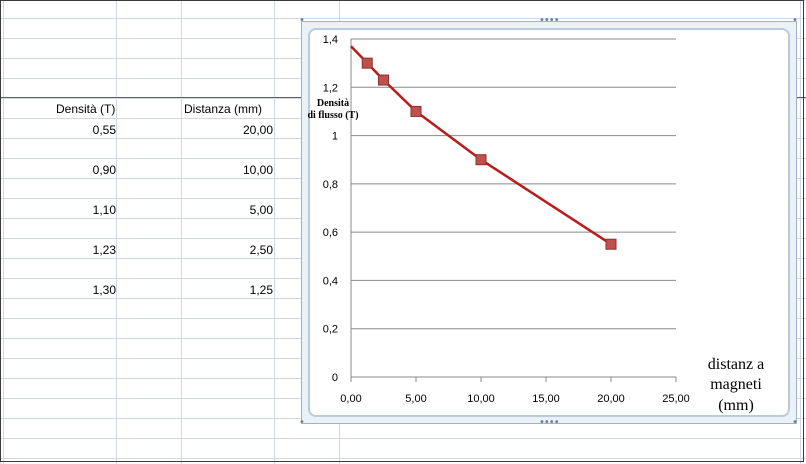  Describe the element at coordinates (261, 250) in the screenshot. I see `distance-cell: 2,50` at that location.